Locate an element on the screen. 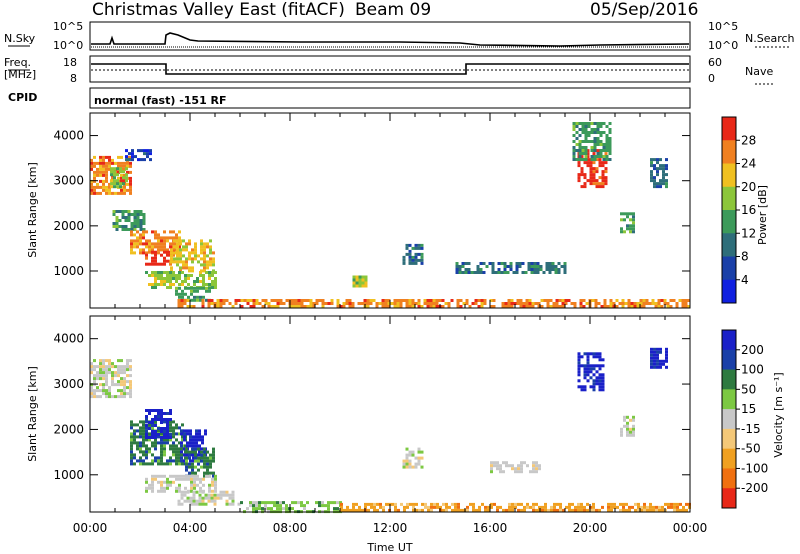 This screenshot has height=554, width=800. velocity-colorbar-label: Velocity [m s⁻¹] is located at coordinates (778, 414).